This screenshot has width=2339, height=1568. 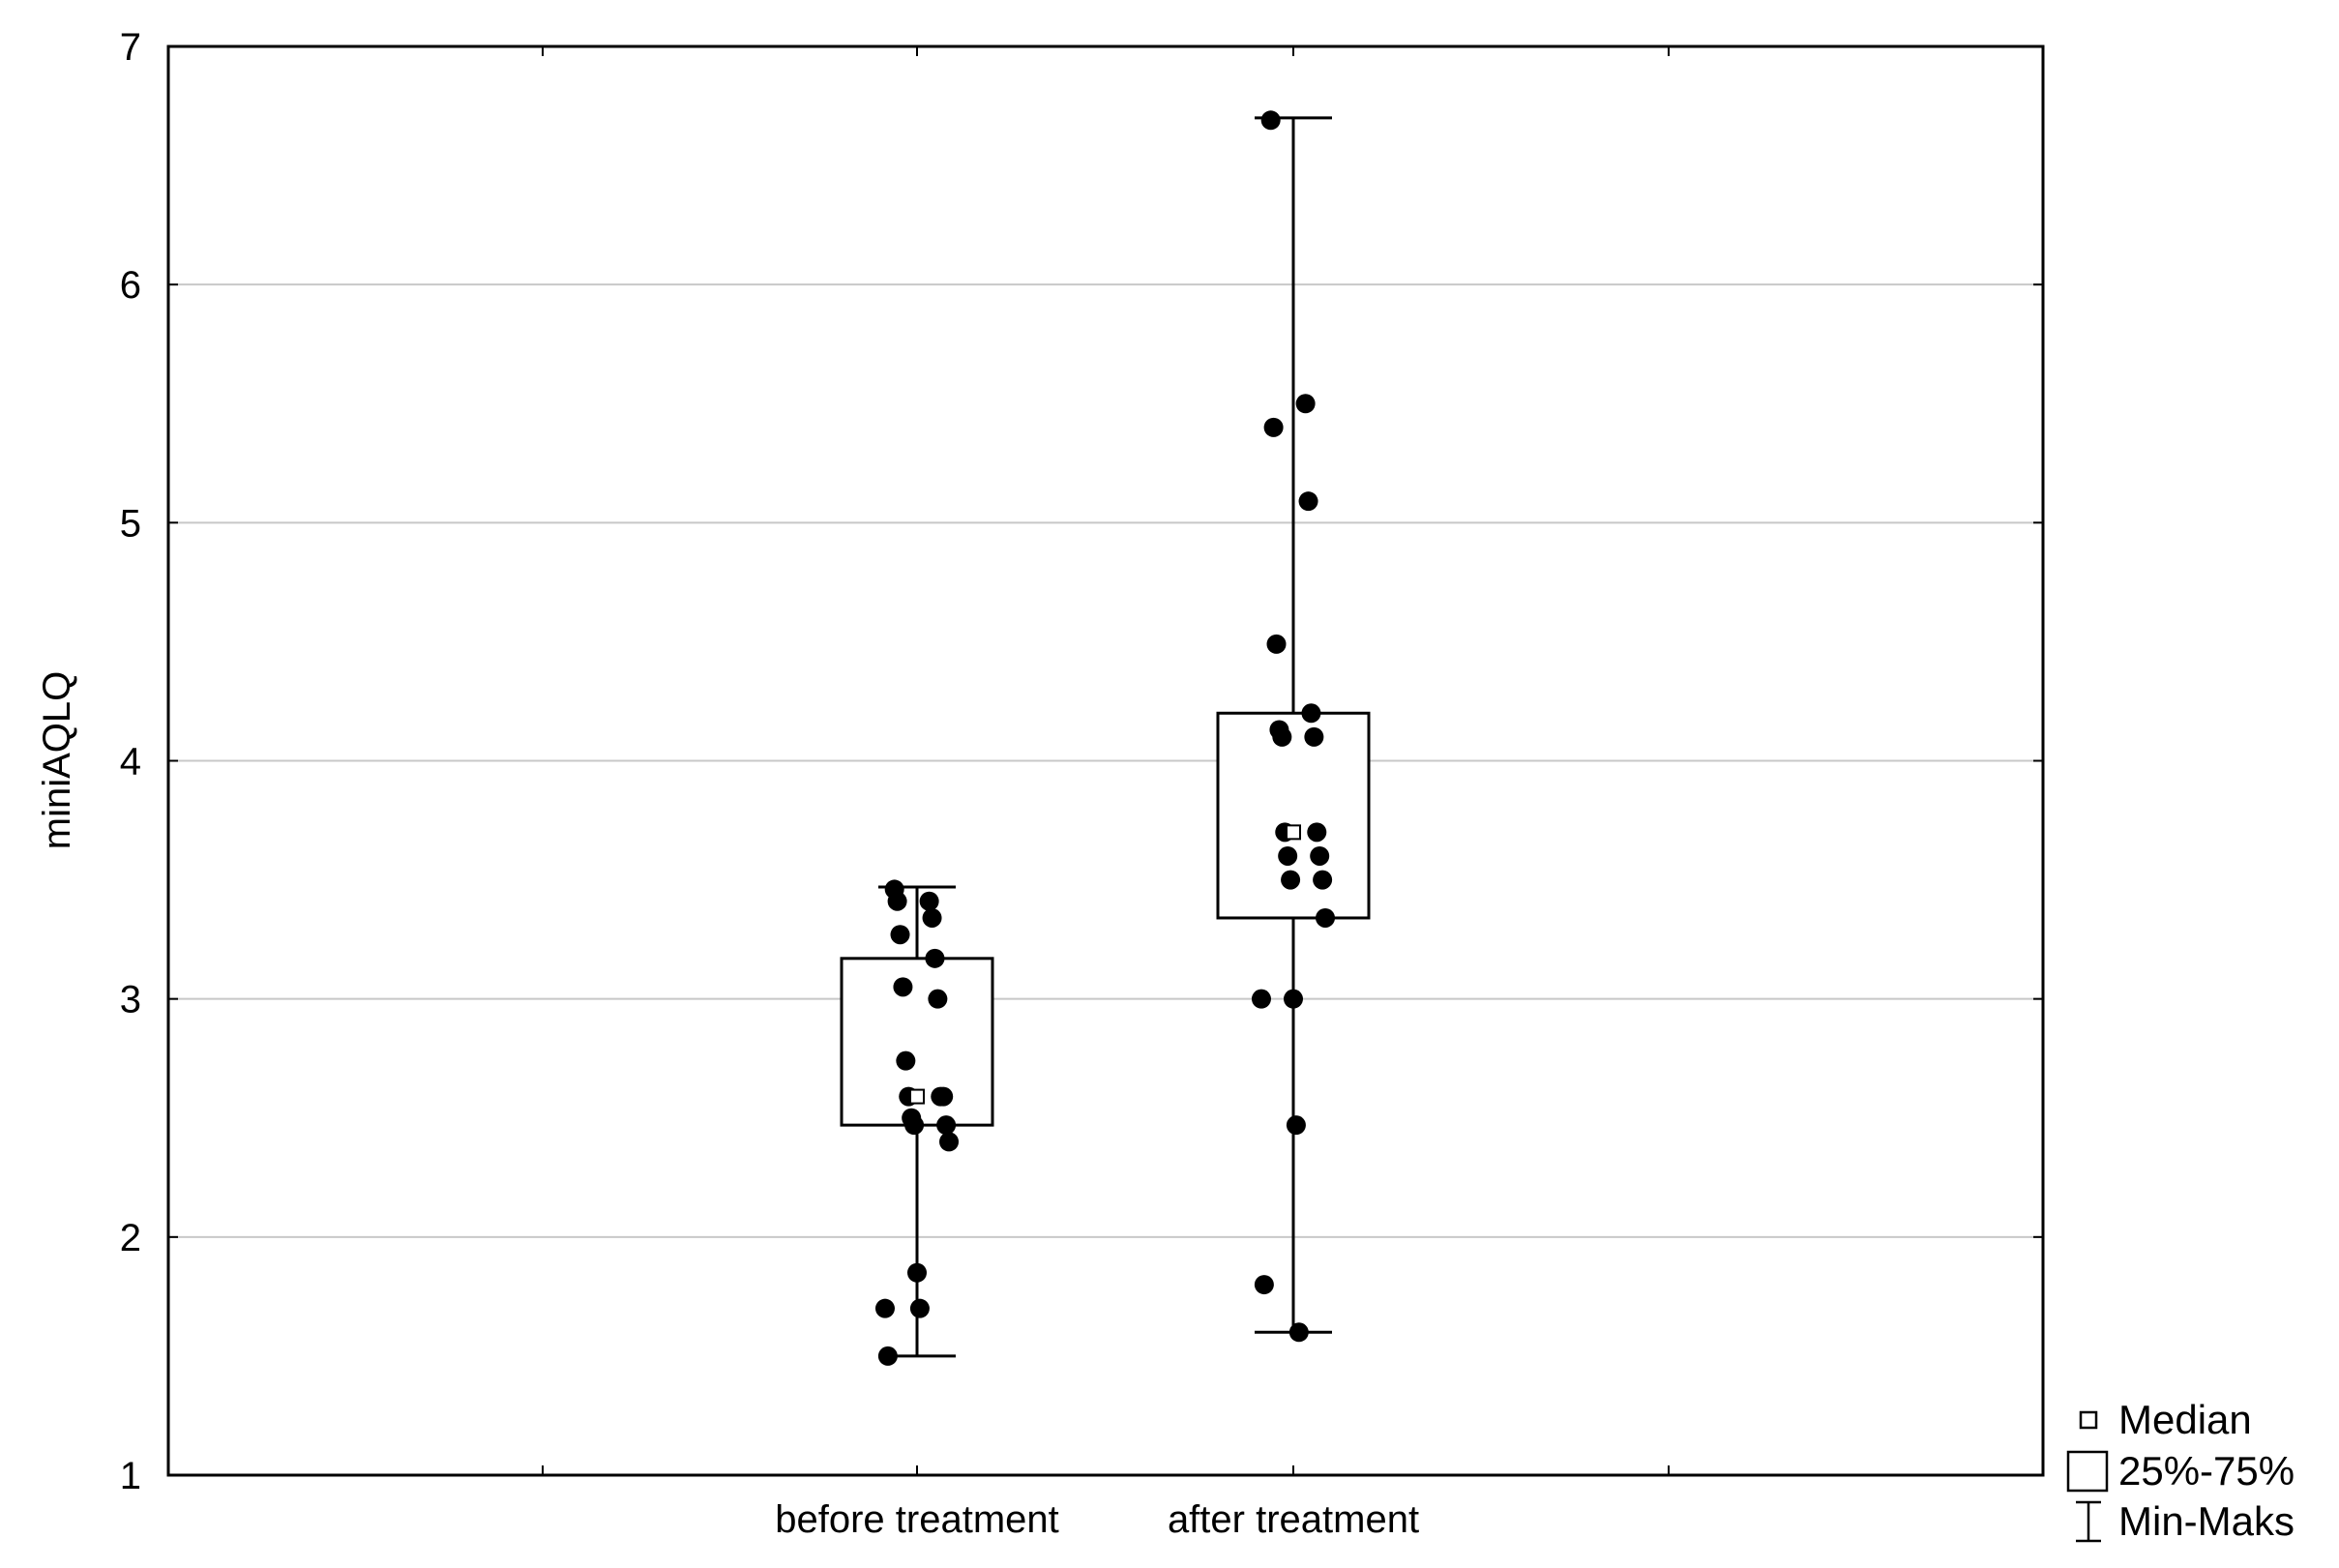 What do you see at coordinates (1293, 1520) in the screenshot?
I see `x-category-label: after treatment` at bounding box center [1293, 1520].